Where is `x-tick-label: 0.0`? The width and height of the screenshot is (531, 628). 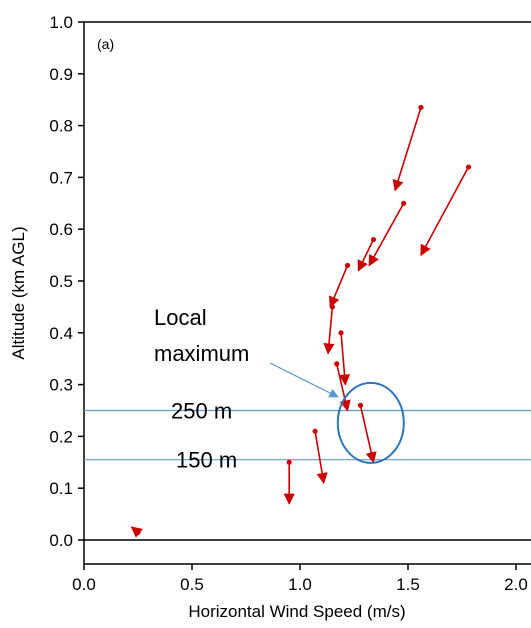
x-tick-label: 0.0 is located at coordinates (84, 584).